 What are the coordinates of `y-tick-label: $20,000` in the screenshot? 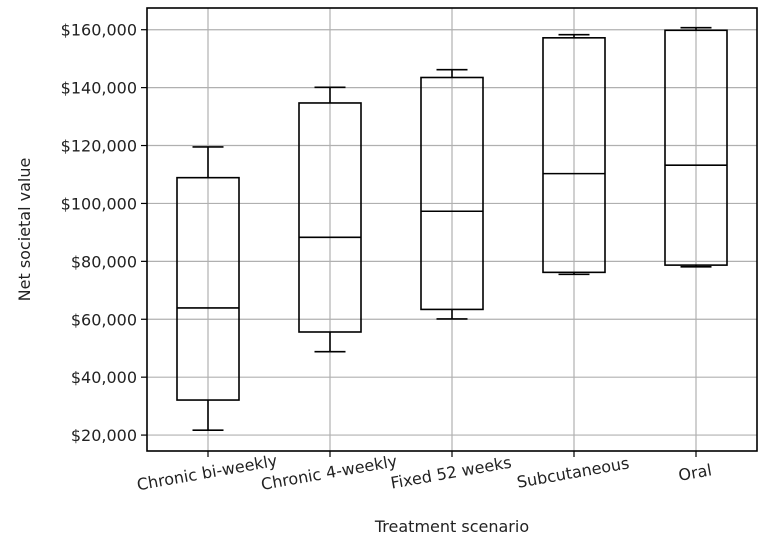 It's located at (104, 435).